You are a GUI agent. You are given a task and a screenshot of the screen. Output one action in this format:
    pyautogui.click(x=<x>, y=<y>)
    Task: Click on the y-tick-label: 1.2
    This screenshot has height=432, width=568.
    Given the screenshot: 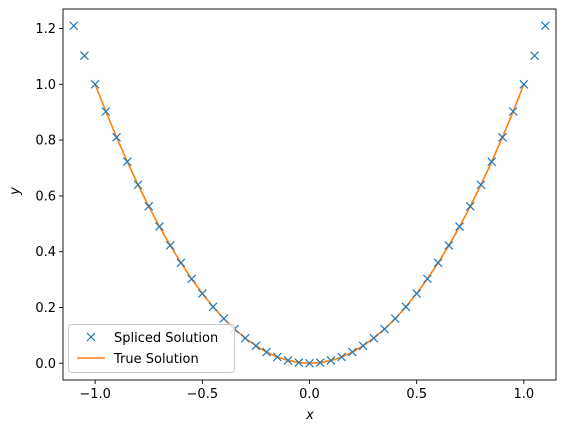 What is the action you would take?
    pyautogui.click(x=45, y=29)
    